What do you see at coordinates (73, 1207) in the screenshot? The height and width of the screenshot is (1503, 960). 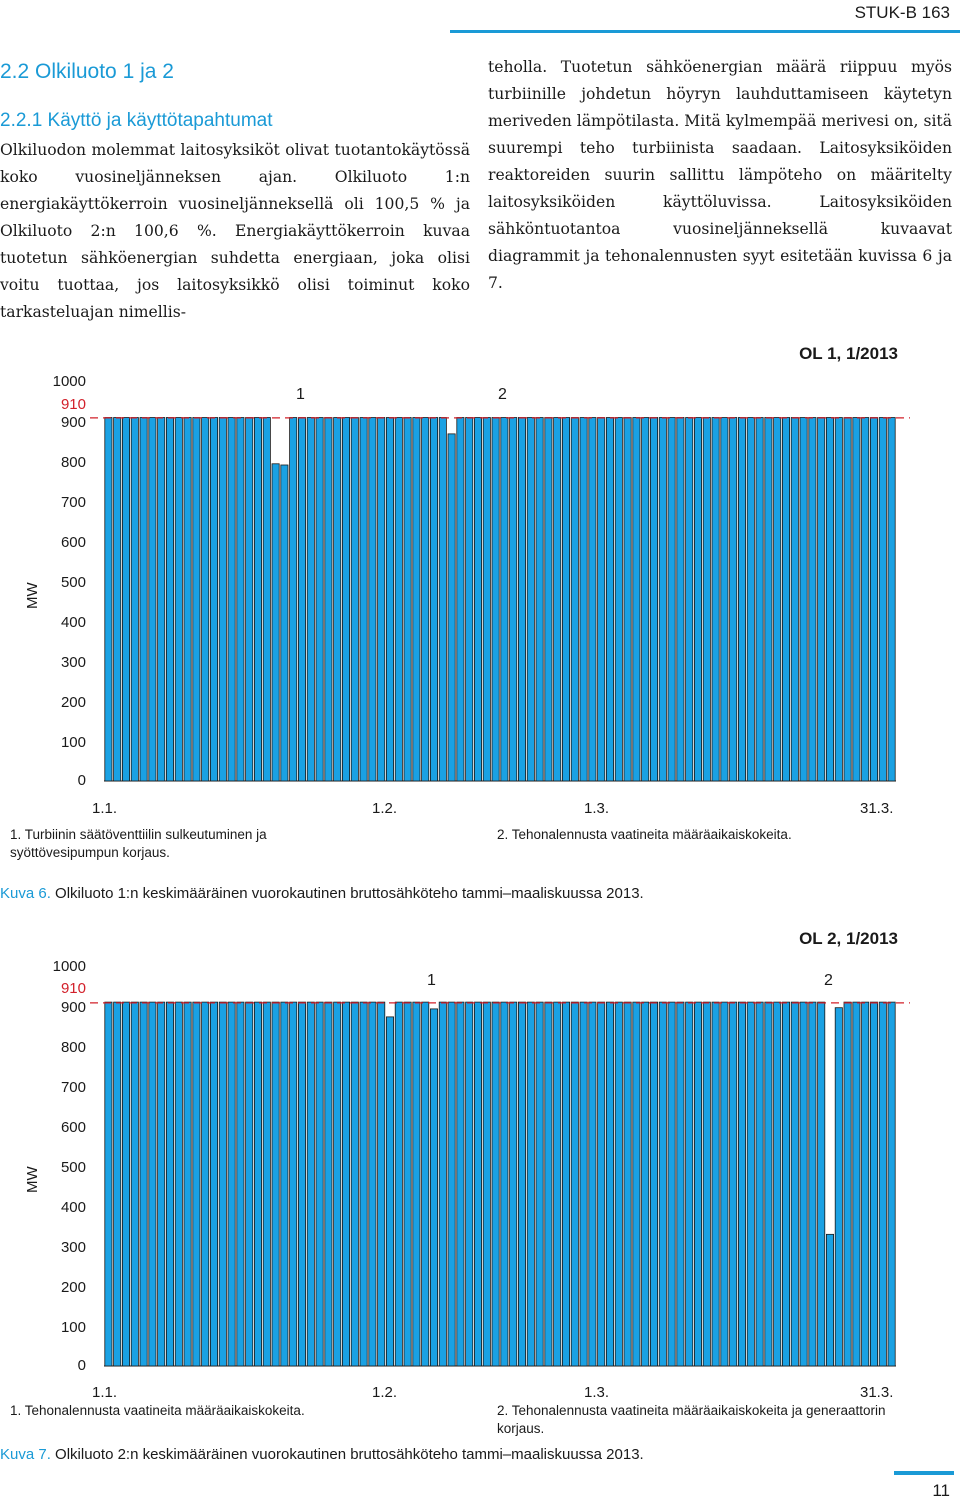 I see `chart2-ytick-400: 400` at bounding box center [73, 1207].